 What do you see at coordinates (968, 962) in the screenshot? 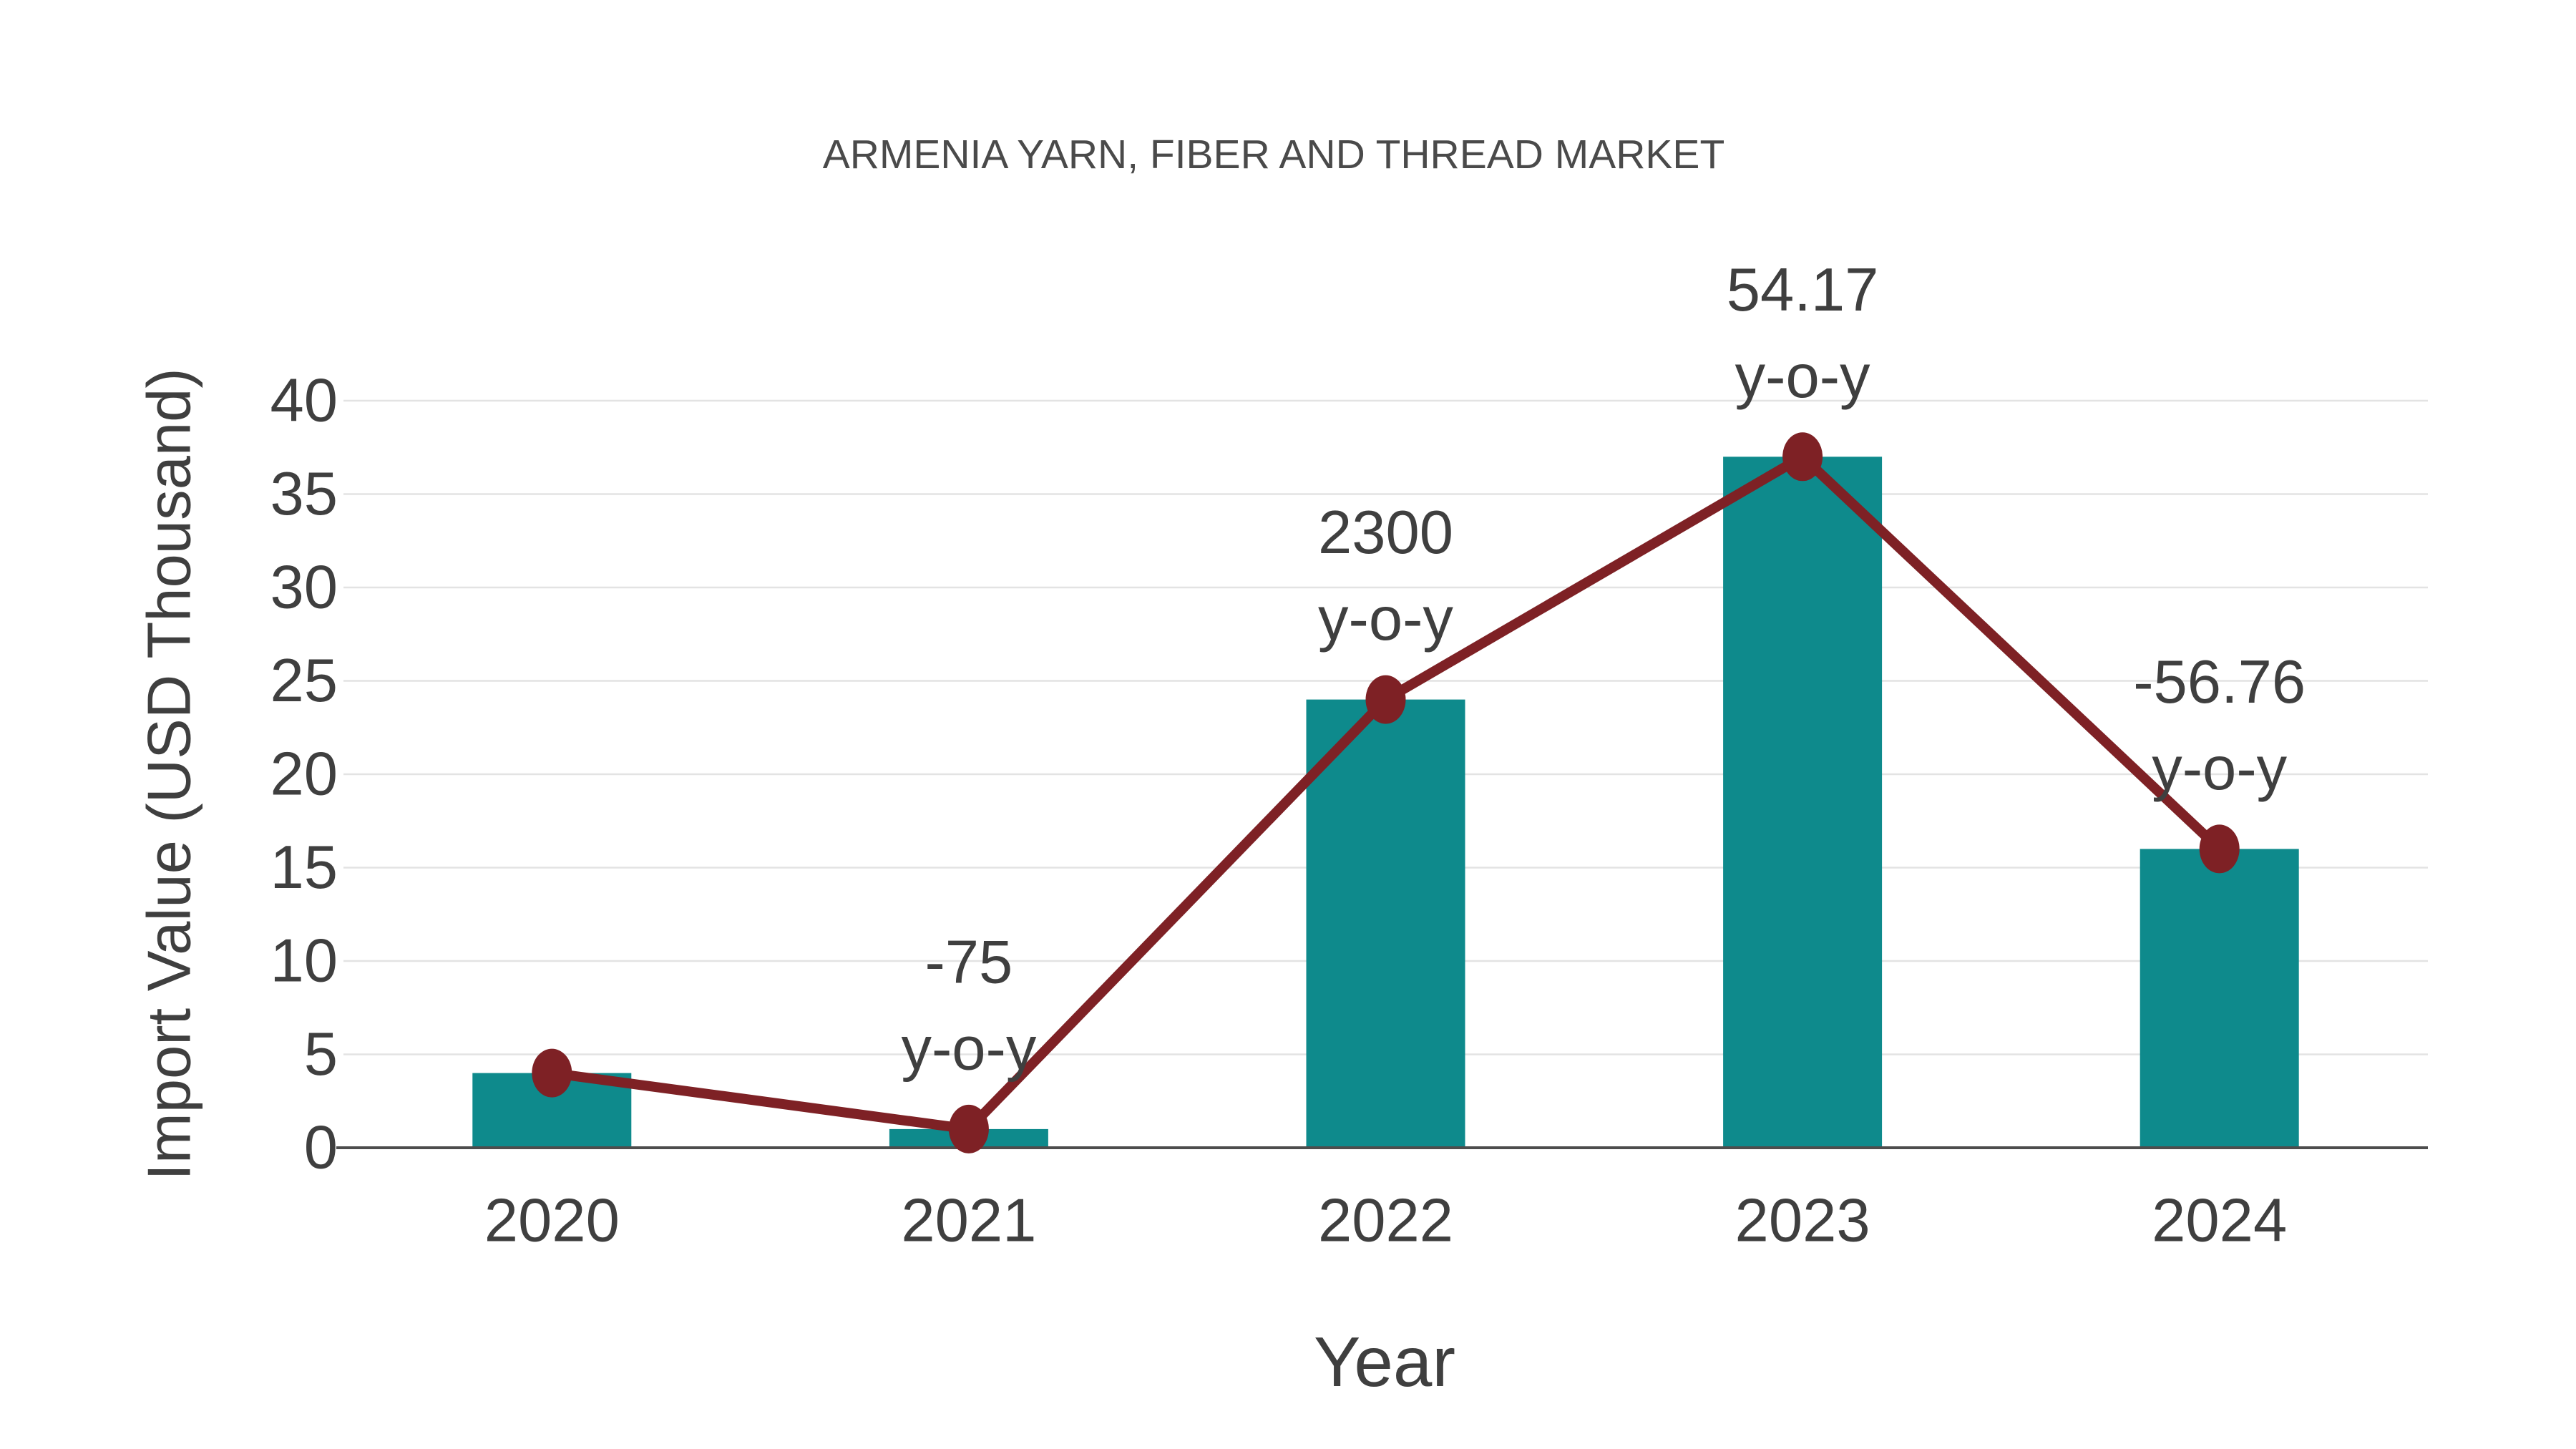
I see `annotation-value-2021: -75` at bounding box center [968, 962].